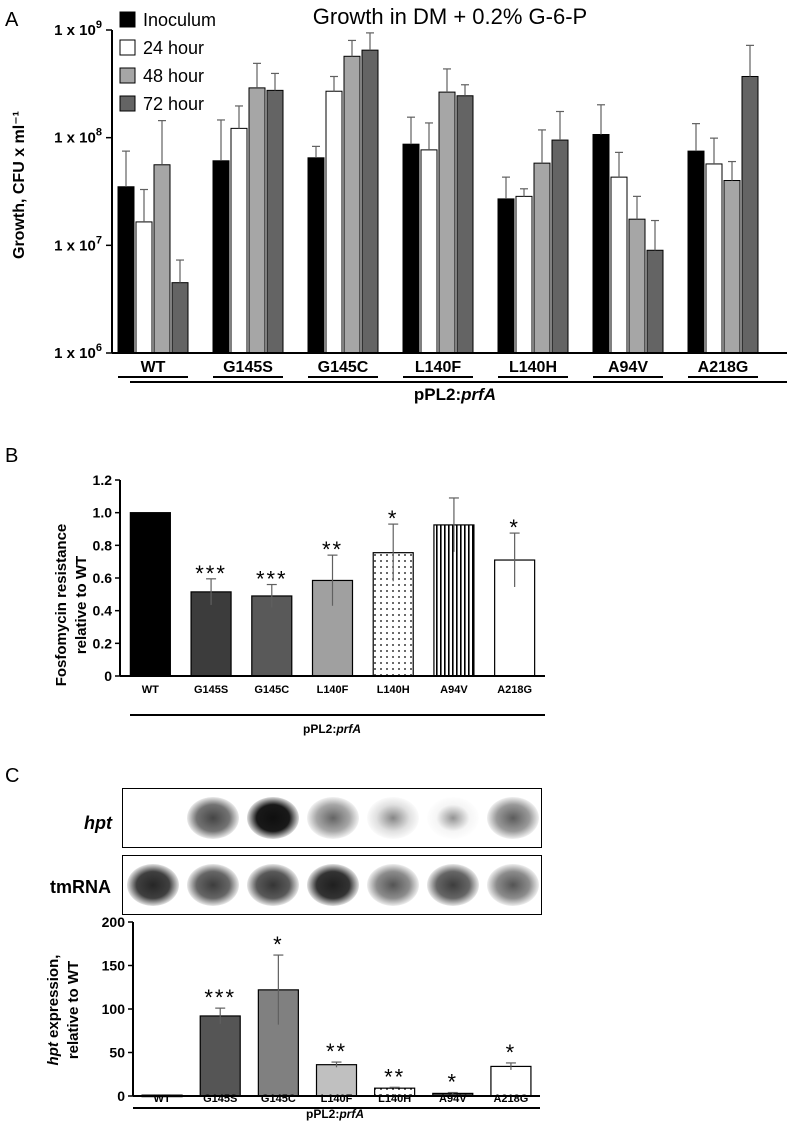 This screenshot has height=1124, width=800. What do you see at coordinates (103, 513) in the screenshot?
I see `y-tick-label-5: 1.0` at bounding box center [103, 513].